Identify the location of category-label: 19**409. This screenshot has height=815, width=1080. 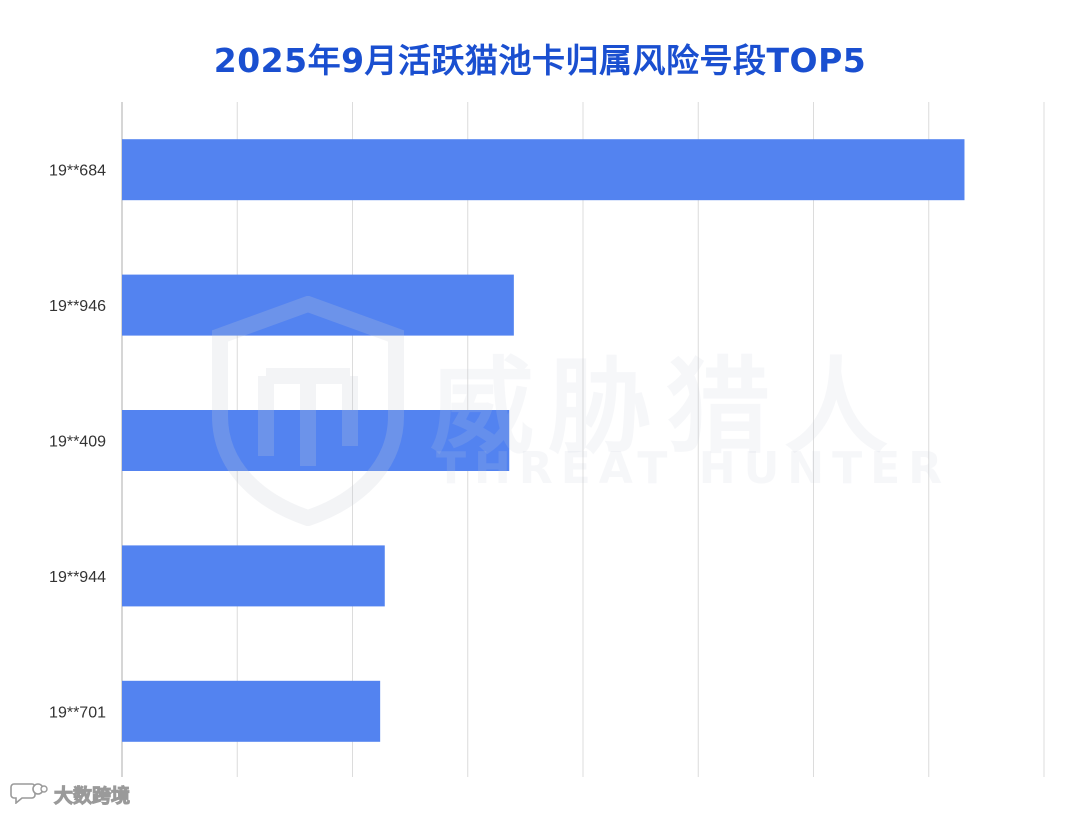
(77, 442).